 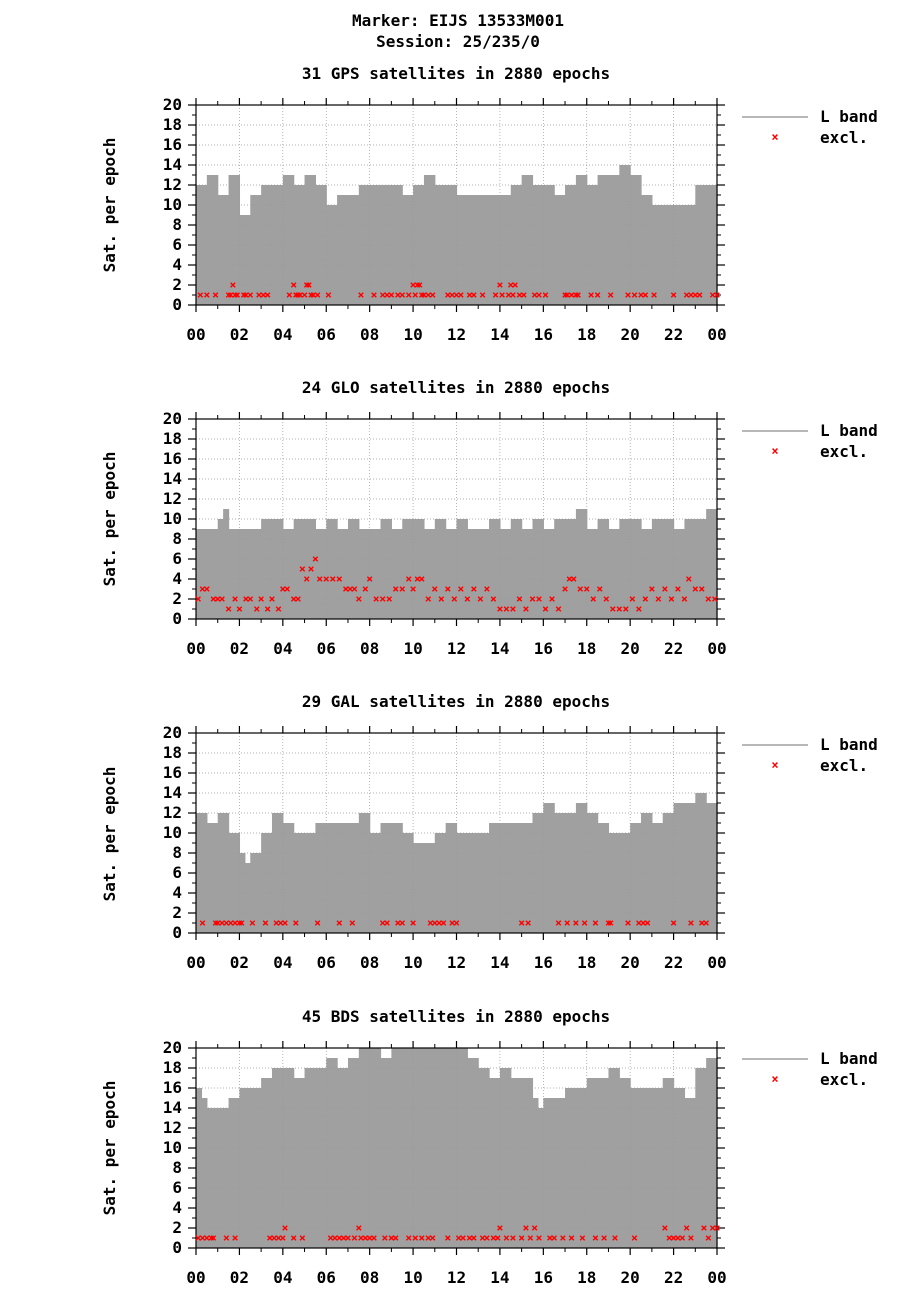 I want to click on panel-title: 24 GLO satellites in 2880 epochs, so click(x=456, y=387).